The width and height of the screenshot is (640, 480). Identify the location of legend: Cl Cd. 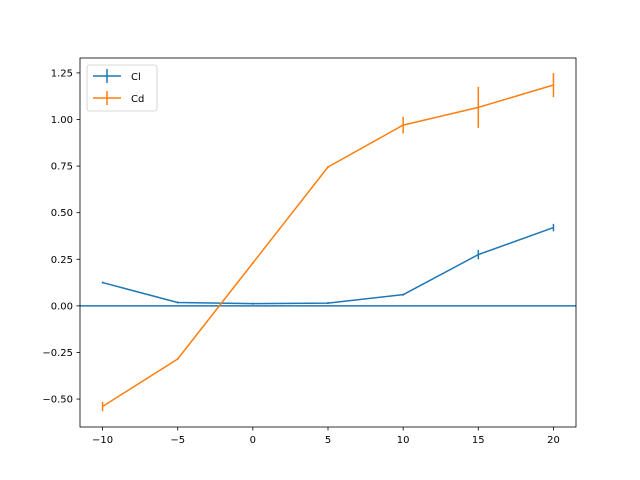
(122, 88).